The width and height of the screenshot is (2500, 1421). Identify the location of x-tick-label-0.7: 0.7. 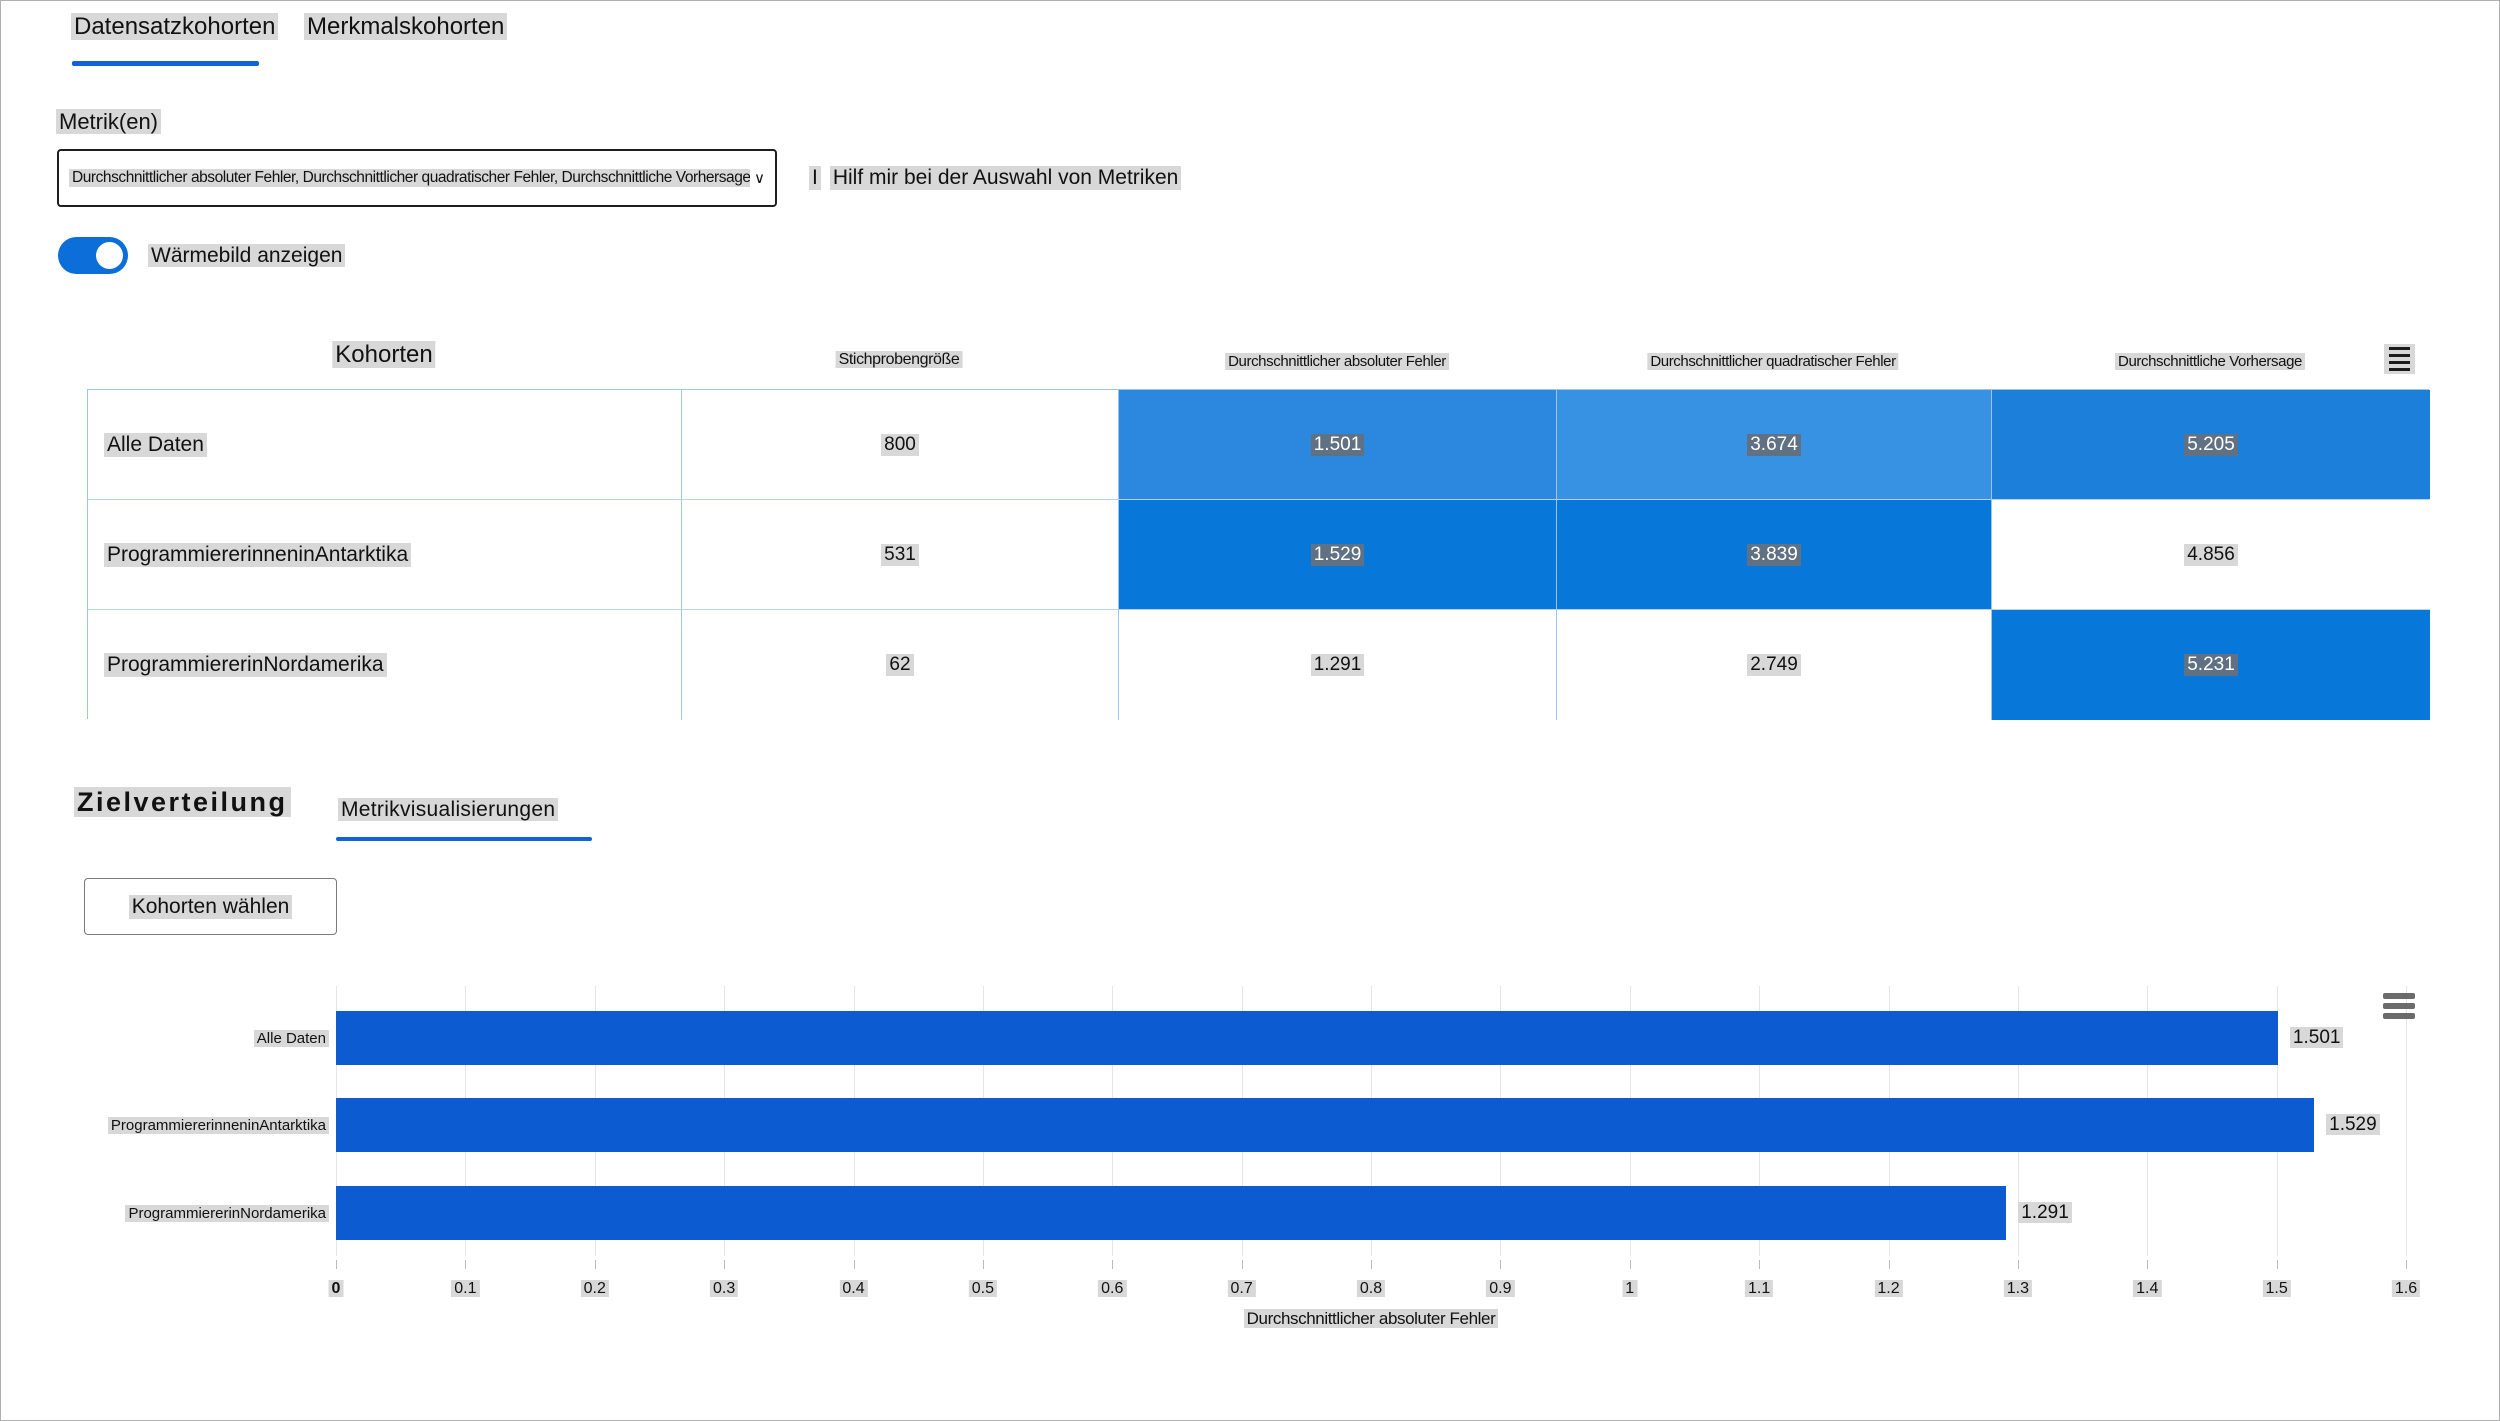
(1241, 1289).